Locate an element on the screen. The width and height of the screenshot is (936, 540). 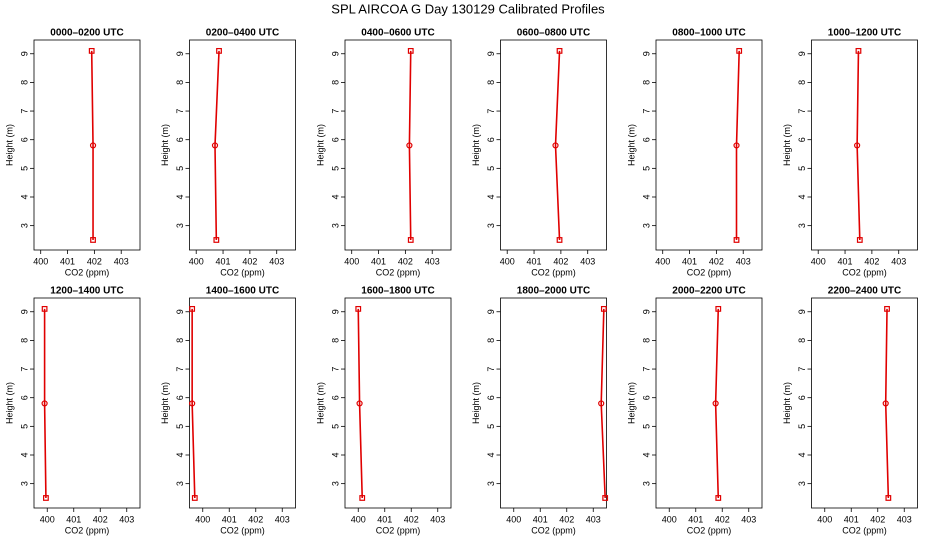
panel-title: 0200–0400 UTC is located at coordinates (242, 33).